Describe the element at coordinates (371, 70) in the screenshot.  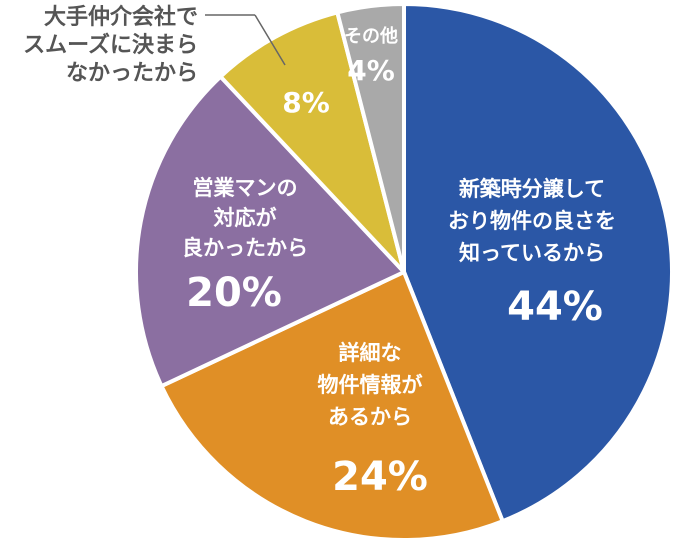
I see `slice-value-label: 4%` at that location.